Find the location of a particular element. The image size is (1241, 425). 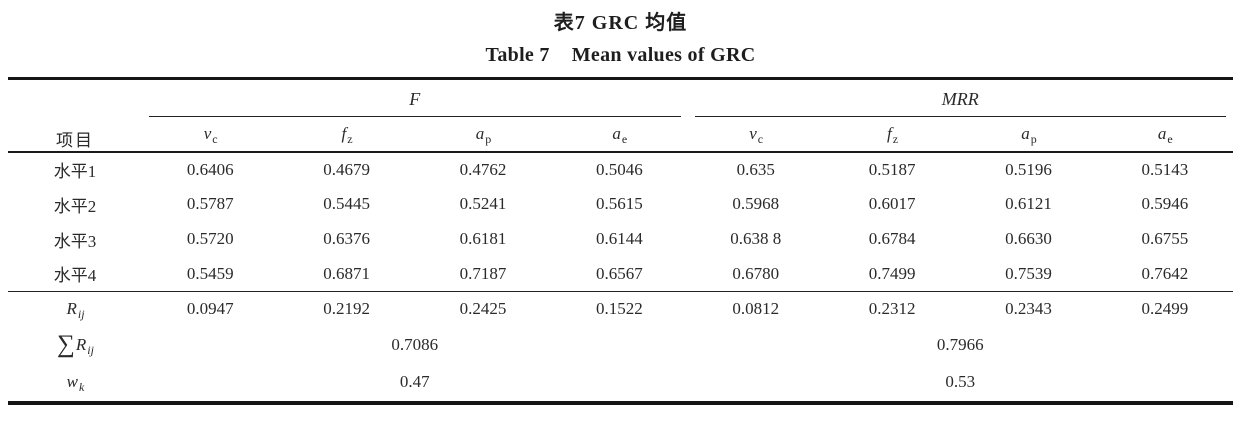

col-header-MRR-ae: ae is located at coordinates (1164, 134).